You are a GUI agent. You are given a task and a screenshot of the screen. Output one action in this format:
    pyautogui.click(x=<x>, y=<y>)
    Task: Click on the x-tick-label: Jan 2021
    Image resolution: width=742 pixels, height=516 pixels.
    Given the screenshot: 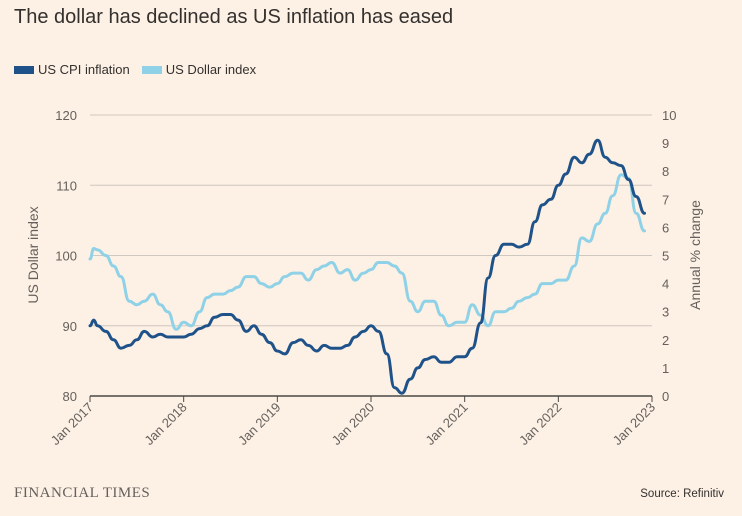 What is the action you would take?
    pyautogui.click(x=446, y=424)
    